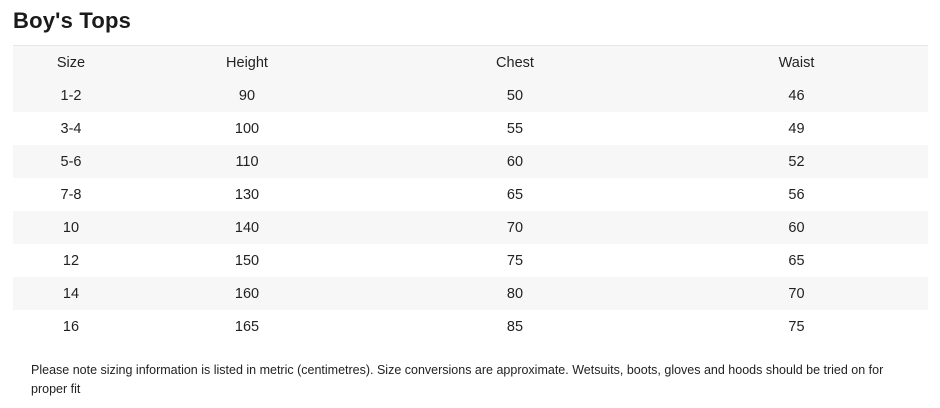 This screenshot has height=408, width=940. Describe the element at coordinates (470, 95) in the screenshot. I see `table-row: 1-2 90 50 46` at that location.